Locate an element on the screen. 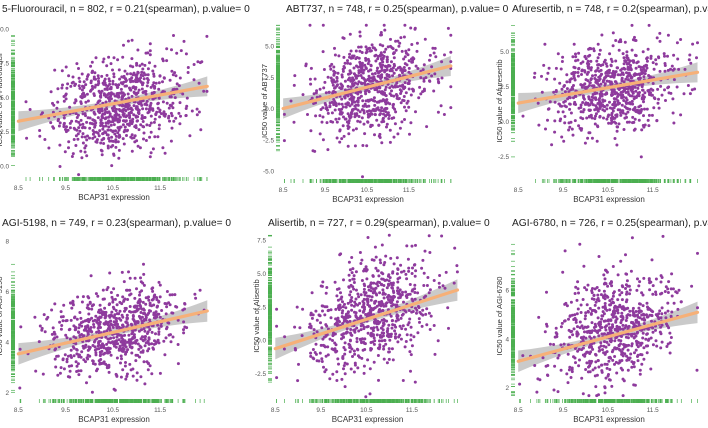 The width and height of the screenshot is (708, 428). data-points is located at coordinates (116, 105).